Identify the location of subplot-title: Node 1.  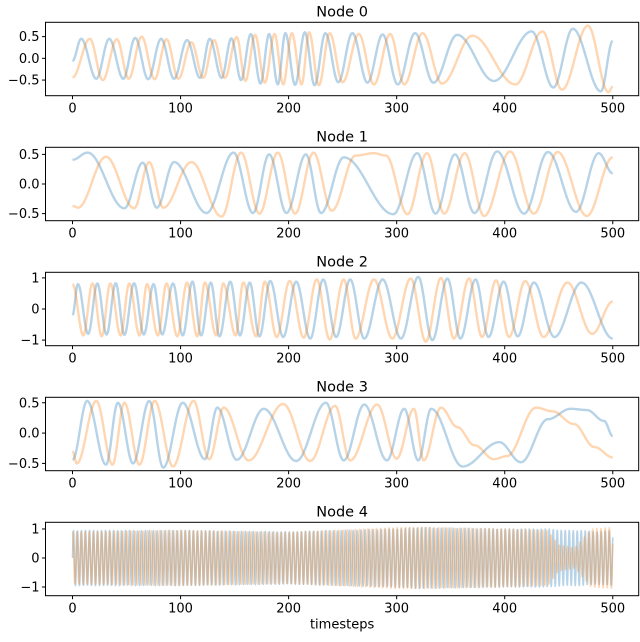
(342, 137).